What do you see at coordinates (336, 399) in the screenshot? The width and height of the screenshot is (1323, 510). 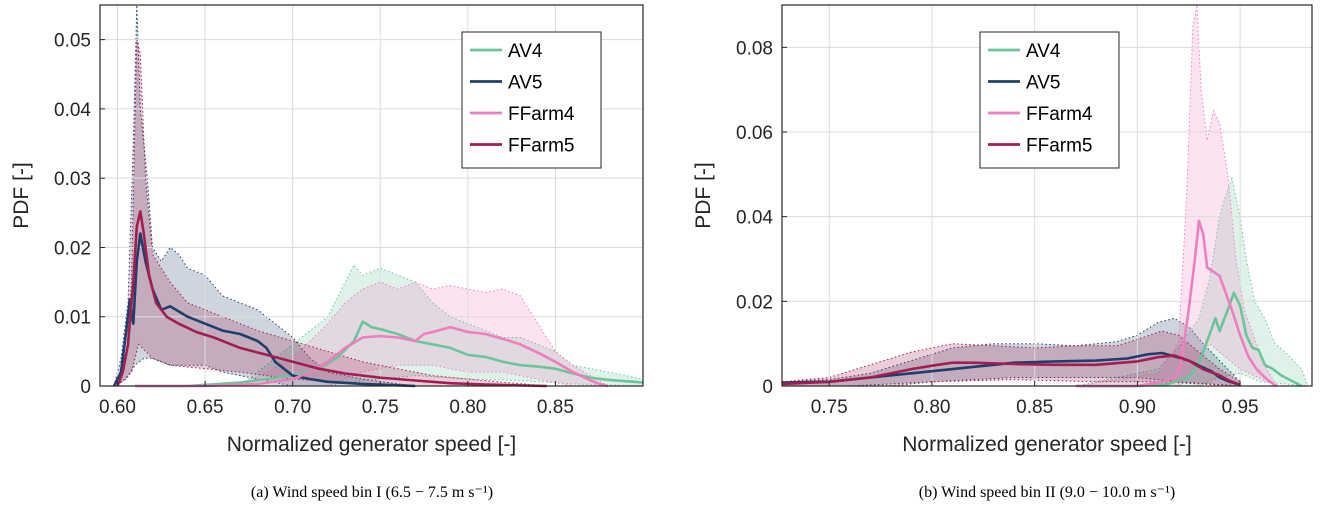 I see `panel-a-x-ticks: 0.60 0.65 0.70 0.75 0.80 0.85` at bounding box center [336, 399].